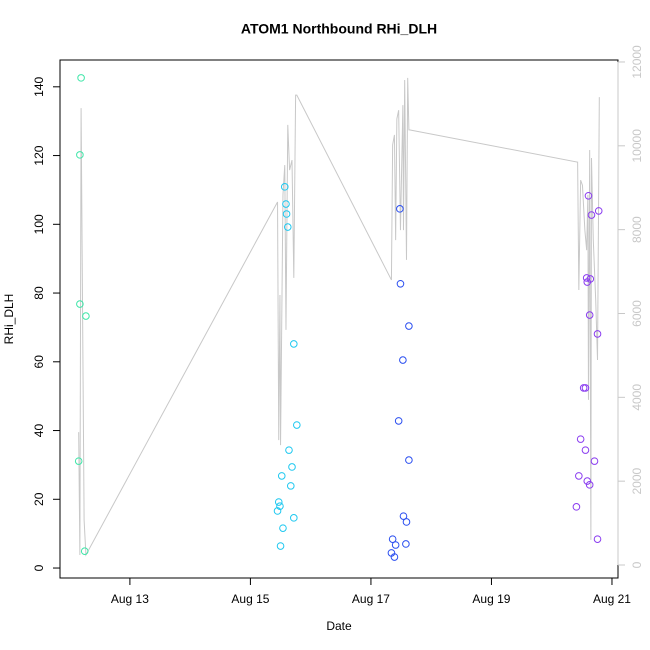 The width and height of the screenshot is (650, 650). I want to click on y2-tick-label: 0, so click(637, 564).